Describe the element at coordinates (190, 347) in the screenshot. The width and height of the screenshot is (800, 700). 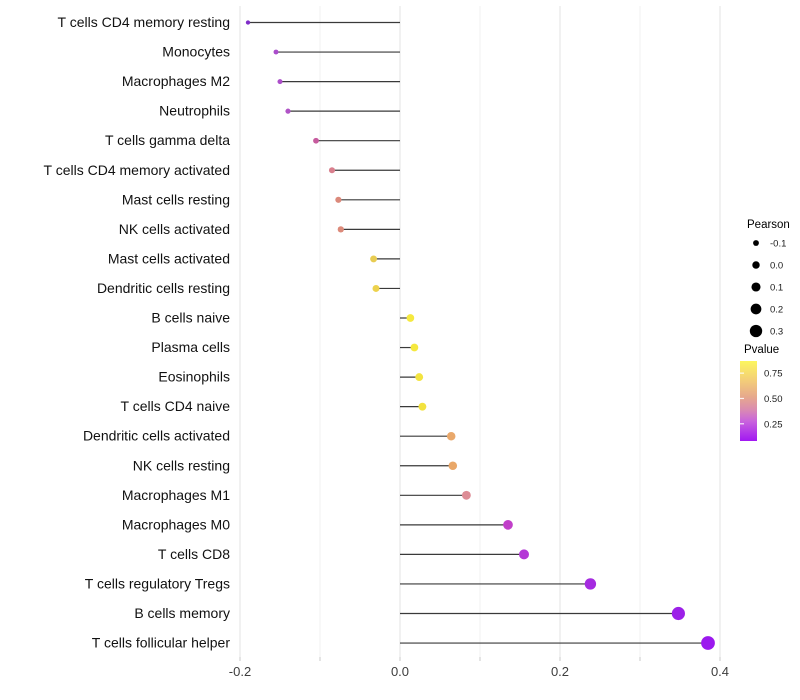
I see `y-axis-category-label: Plasma cells` at that location.